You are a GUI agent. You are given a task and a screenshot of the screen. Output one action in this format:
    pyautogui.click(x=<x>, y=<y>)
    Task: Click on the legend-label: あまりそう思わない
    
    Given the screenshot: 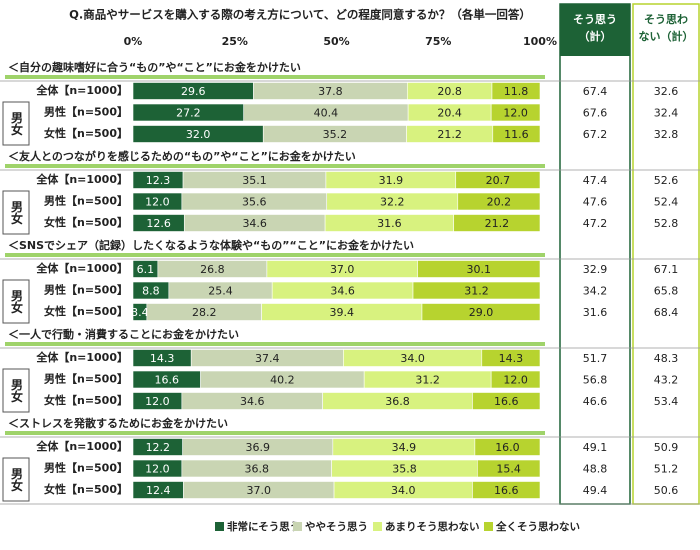 What is the action you would take?
    pyautogui.click(x=432, y=526)
    